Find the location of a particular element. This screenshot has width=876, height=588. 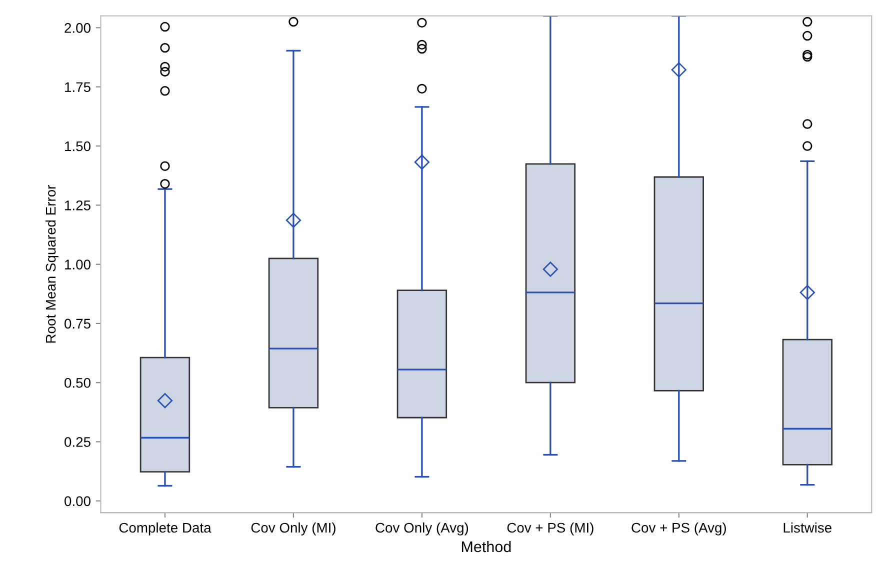

y-tick-label: 1.25 is located at coordinates (77, 205).